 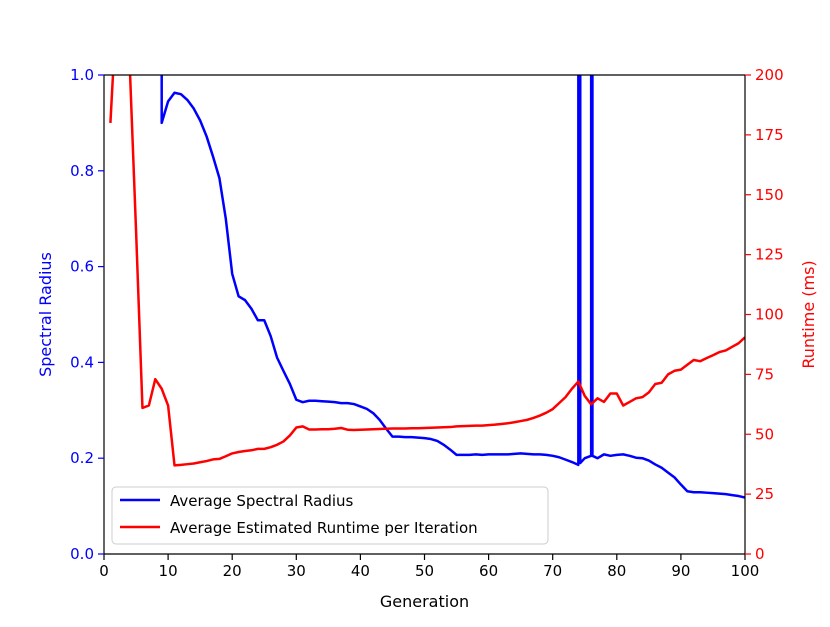 I want to click on x-tick-label: 60, so click(x=488, y=571).